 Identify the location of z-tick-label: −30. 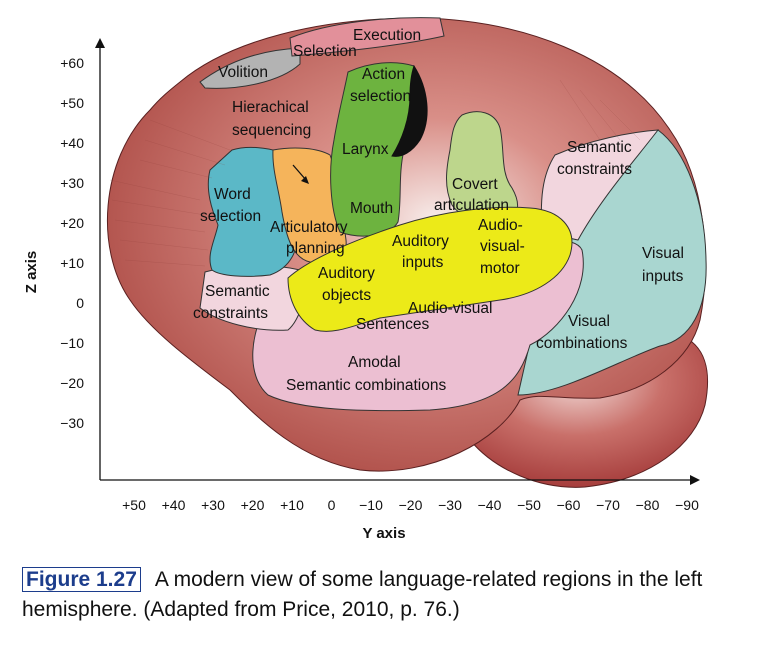
(72, 423).